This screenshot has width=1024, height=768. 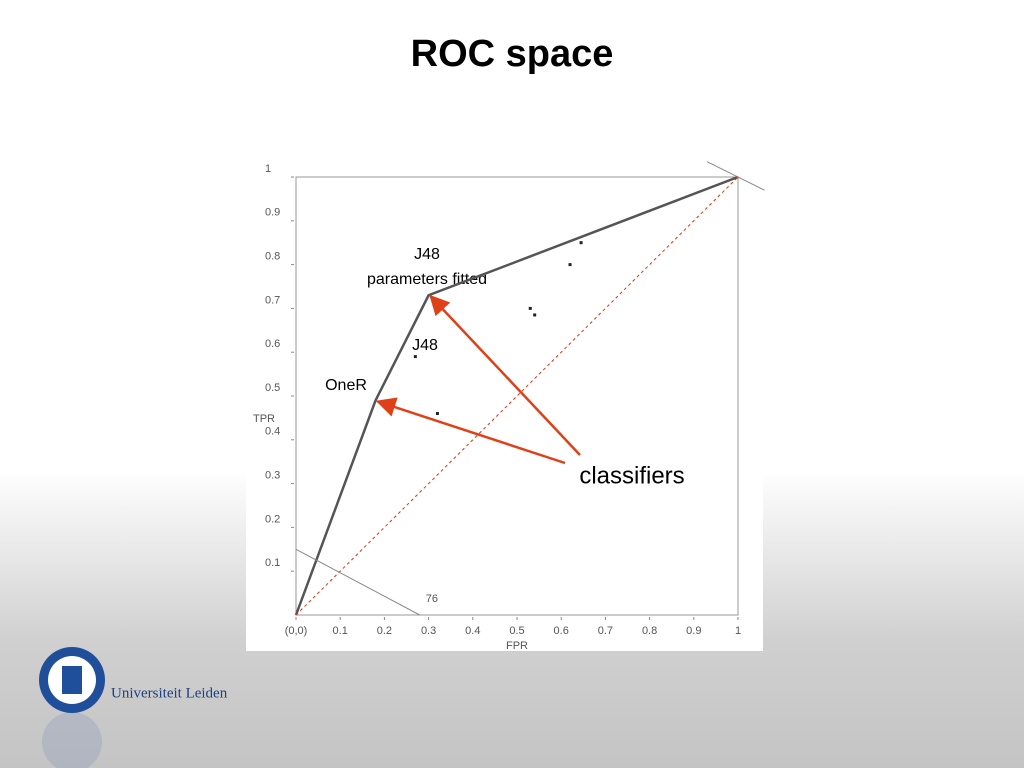 I want to click on y-tick-label: 0.2, so click(x=272, y=519).